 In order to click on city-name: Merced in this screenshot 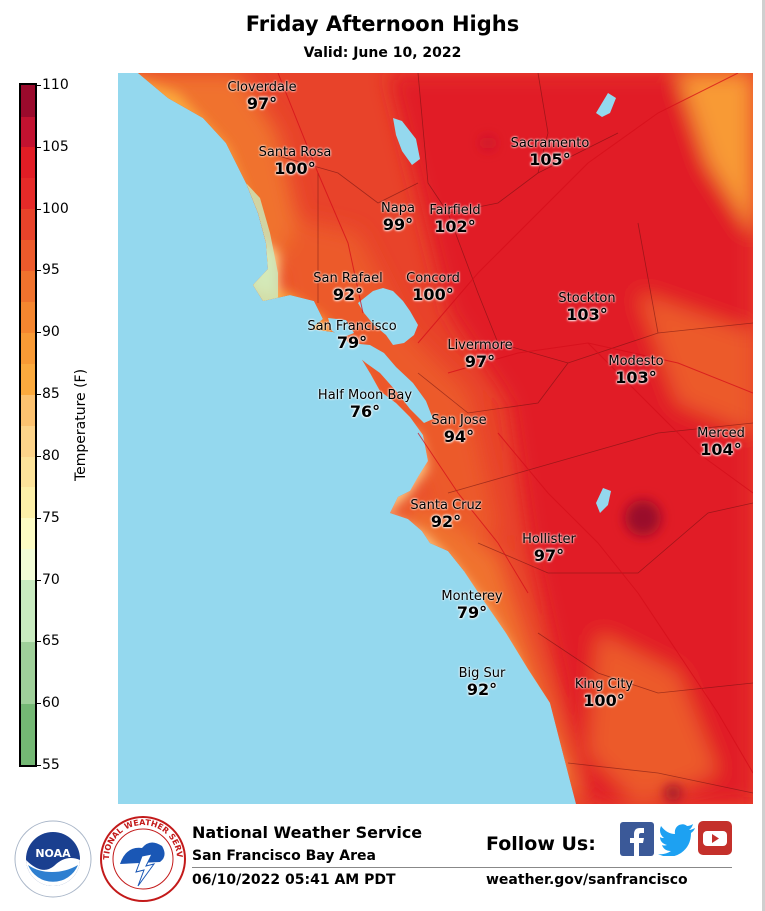, I will do `click(721, 433)`.